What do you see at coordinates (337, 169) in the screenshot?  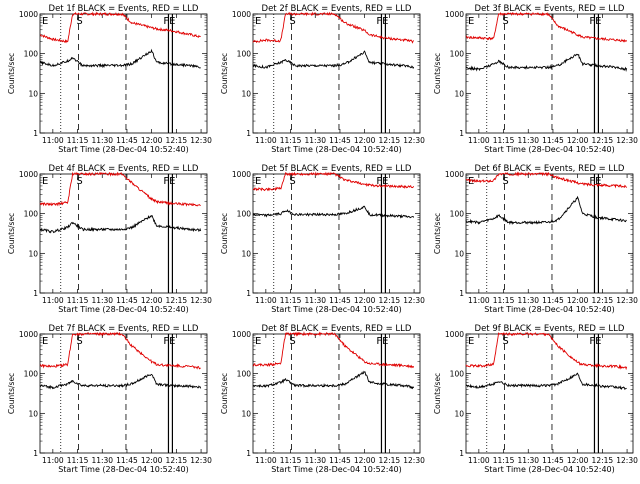 I see `panel-title: Det 5f BLACK = Events, RED = LLD` at bounding box center [337, 169].